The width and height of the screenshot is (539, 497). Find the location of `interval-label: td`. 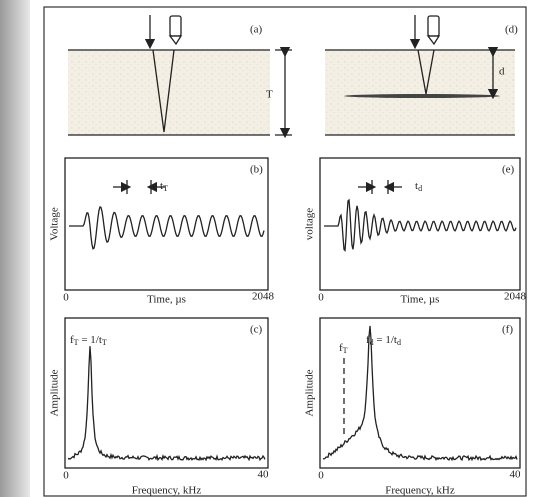

interval-label: td is located at coordinates (418, 186).